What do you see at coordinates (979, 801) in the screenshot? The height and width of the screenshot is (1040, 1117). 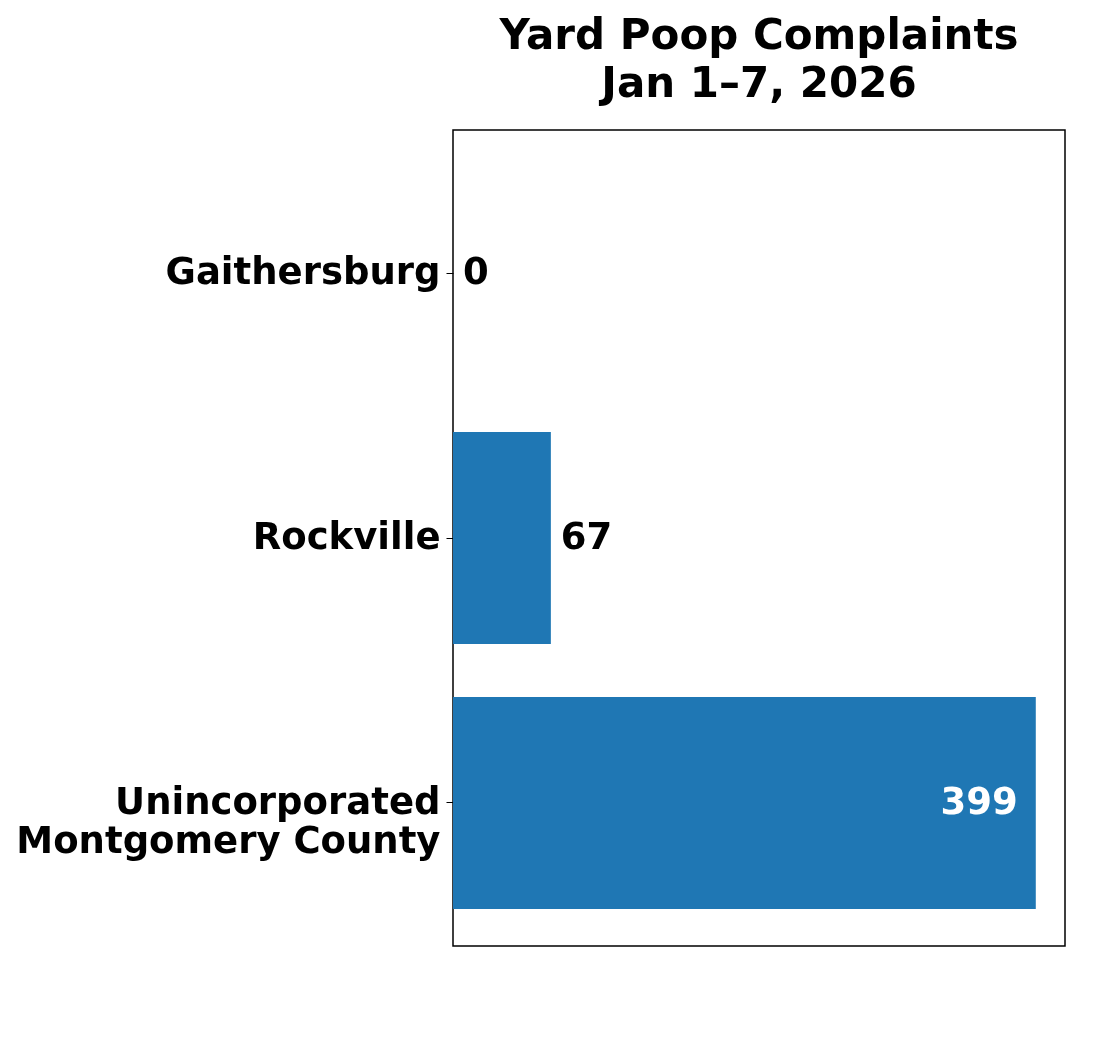 I see `data-label: 399` at bounding box center [979, 801].